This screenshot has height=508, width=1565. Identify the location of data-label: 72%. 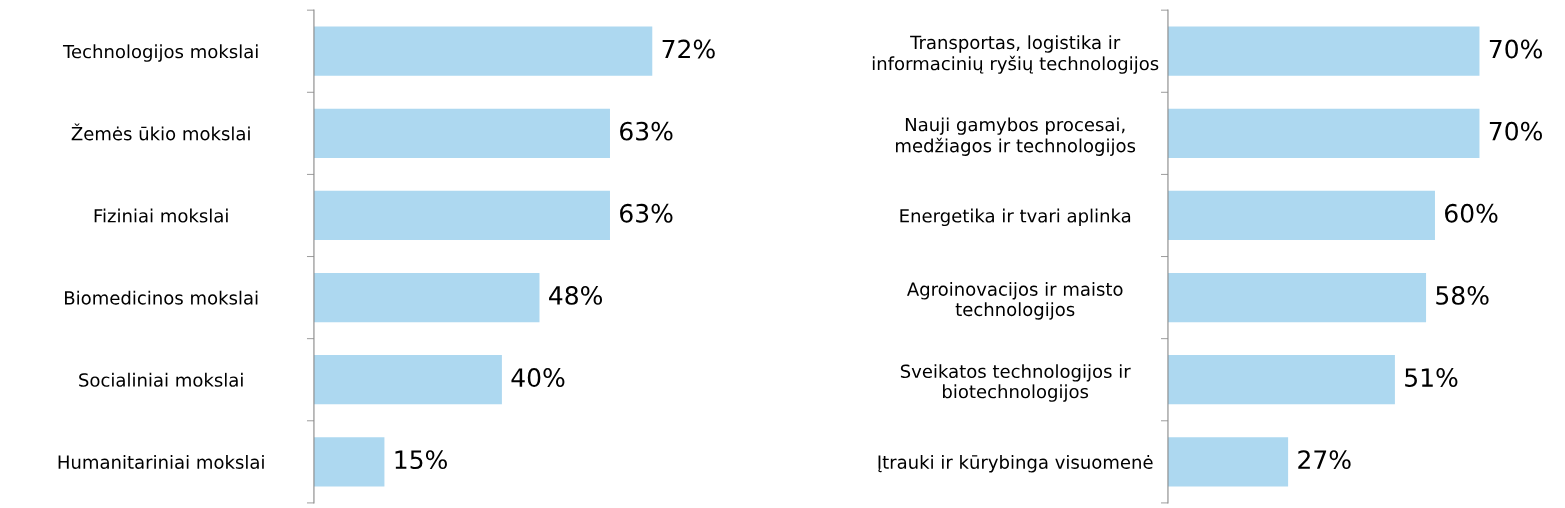
(688, 49).